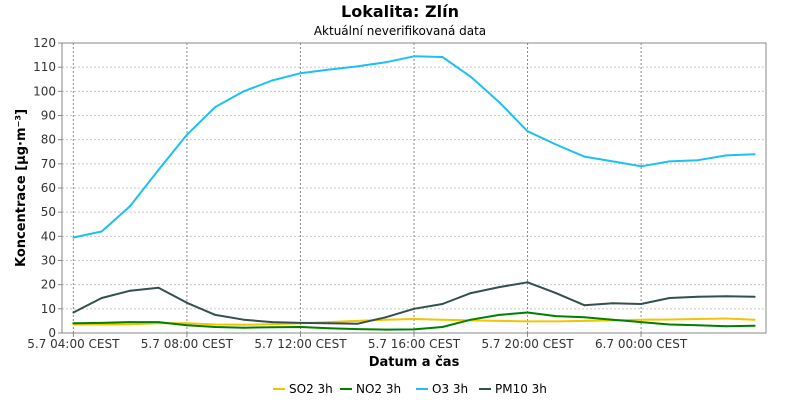  I want to click on chart-subtitle: Aktuální neverifikovaná data, so click(400, 31).